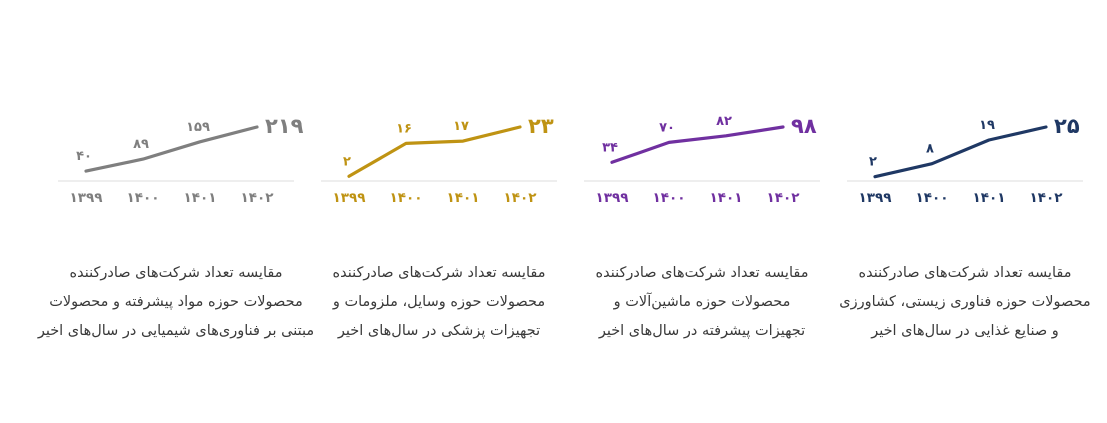 This screenshot has width=1107, height=423. Describe the element at coordinates (804, 126) in the screenshot. I see `data-label-final: ۹۸` at that location.